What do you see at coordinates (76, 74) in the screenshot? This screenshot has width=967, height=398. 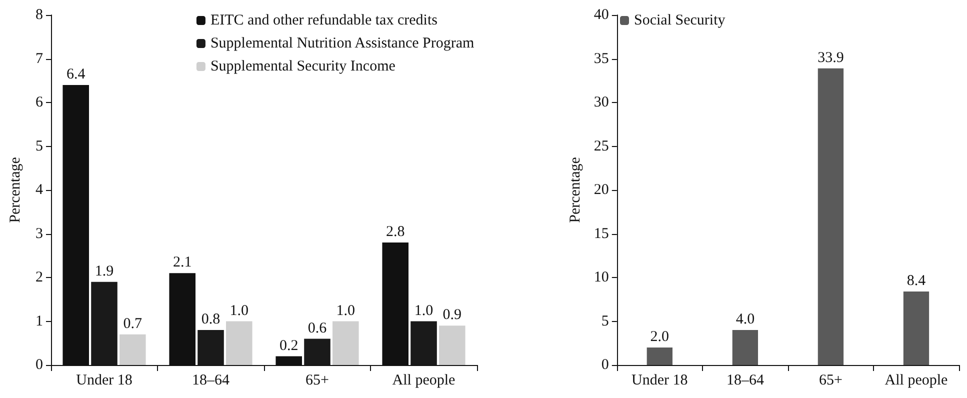 I see `data-label: 6.4` at bounding box center [76, 74].